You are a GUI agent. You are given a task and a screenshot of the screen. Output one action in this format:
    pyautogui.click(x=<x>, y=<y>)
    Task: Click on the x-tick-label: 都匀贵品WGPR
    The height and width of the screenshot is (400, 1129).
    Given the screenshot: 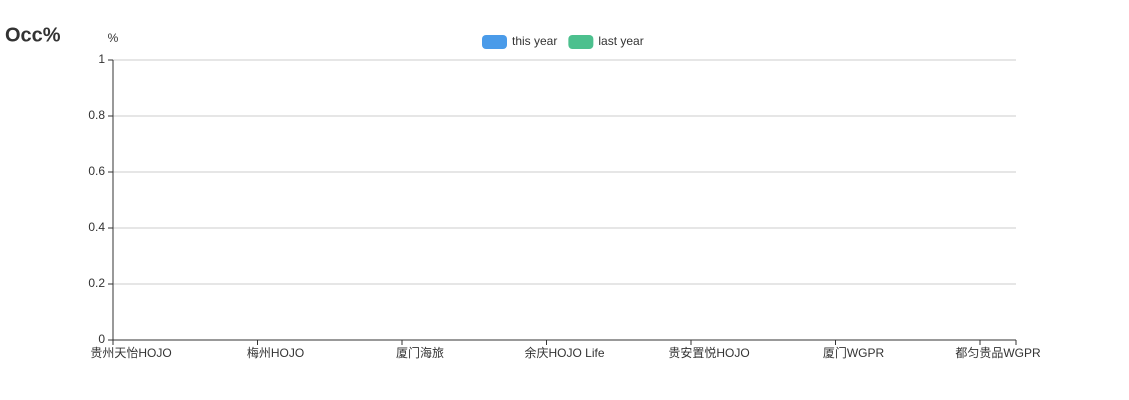 What is the action you would take?
    pyautogui.click(x=998, y=353)
    